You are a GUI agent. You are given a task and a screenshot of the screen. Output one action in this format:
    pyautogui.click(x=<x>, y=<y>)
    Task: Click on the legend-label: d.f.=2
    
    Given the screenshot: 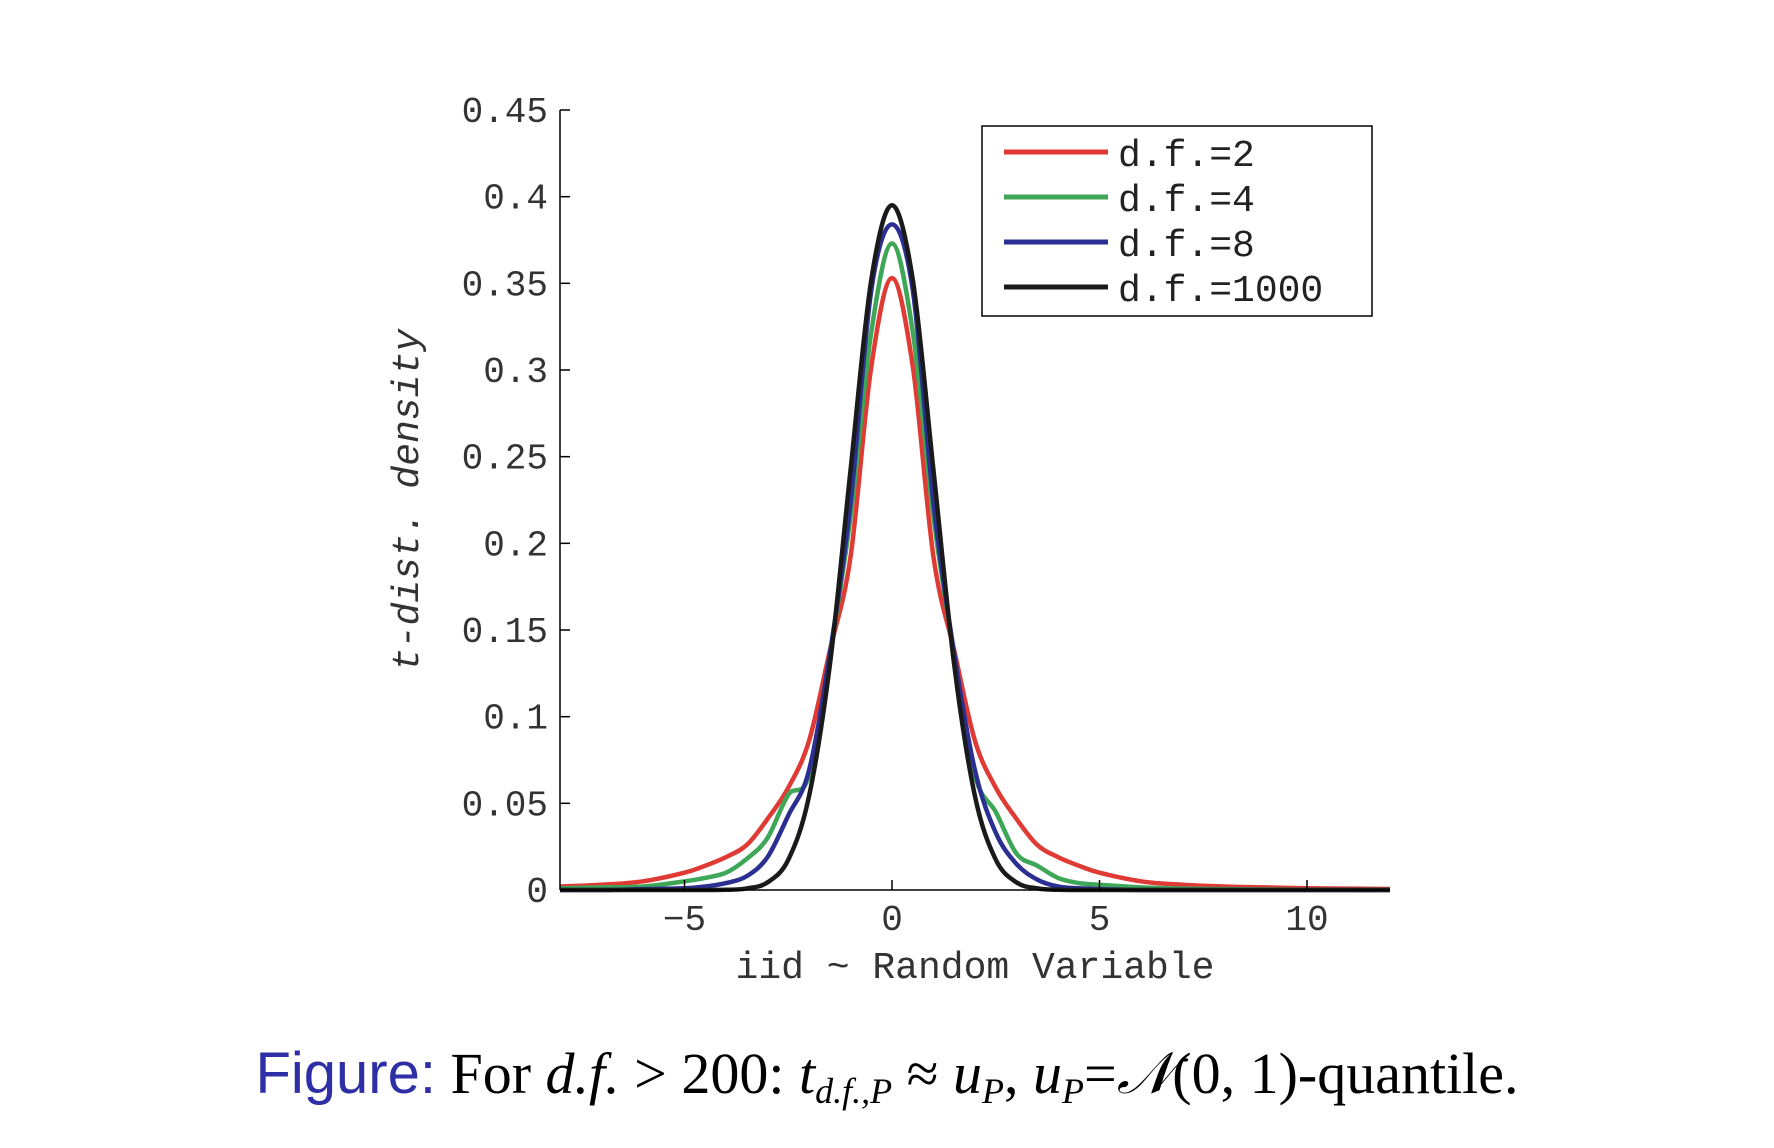 What is the action you would take?
    pyautogui.click(x=1186, y=156)
    